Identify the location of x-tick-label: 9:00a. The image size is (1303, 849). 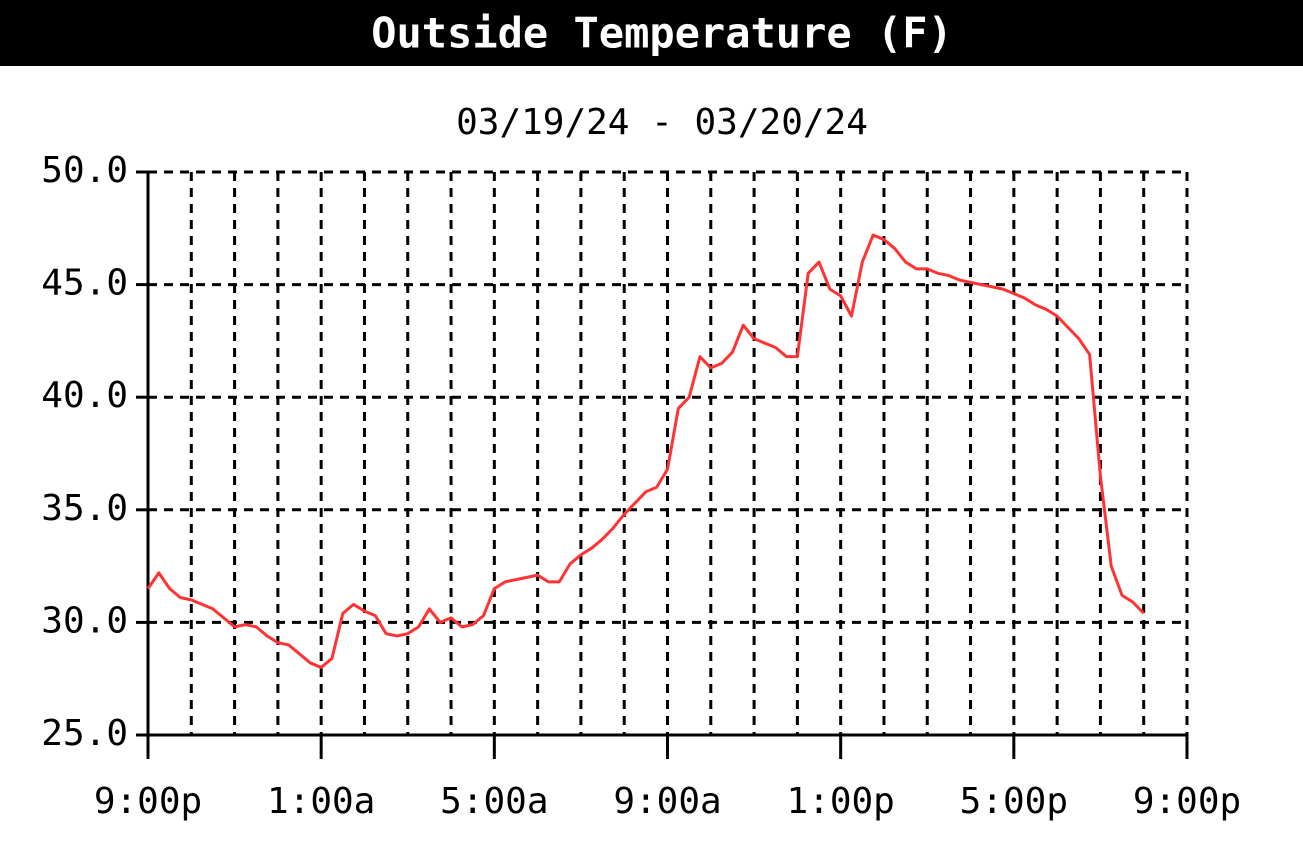
(667, 801).